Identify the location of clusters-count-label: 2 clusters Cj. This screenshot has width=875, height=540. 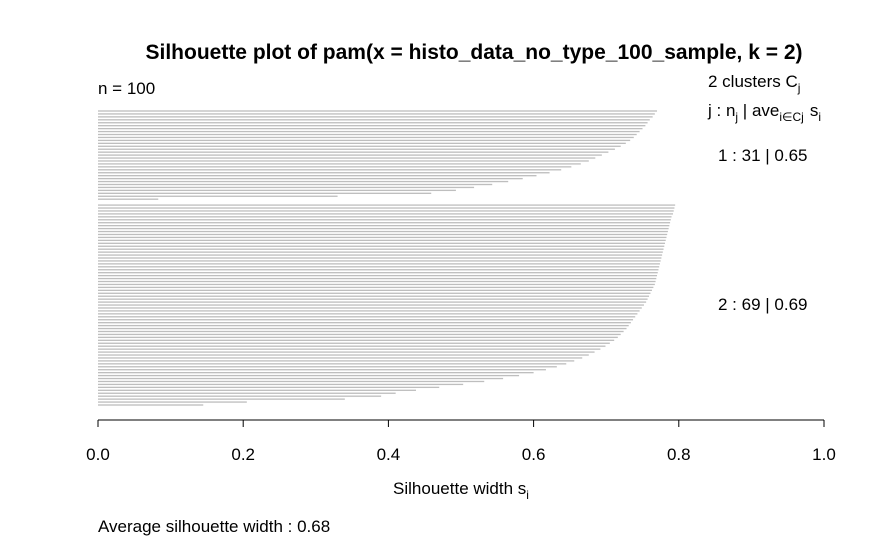
(754, 83).